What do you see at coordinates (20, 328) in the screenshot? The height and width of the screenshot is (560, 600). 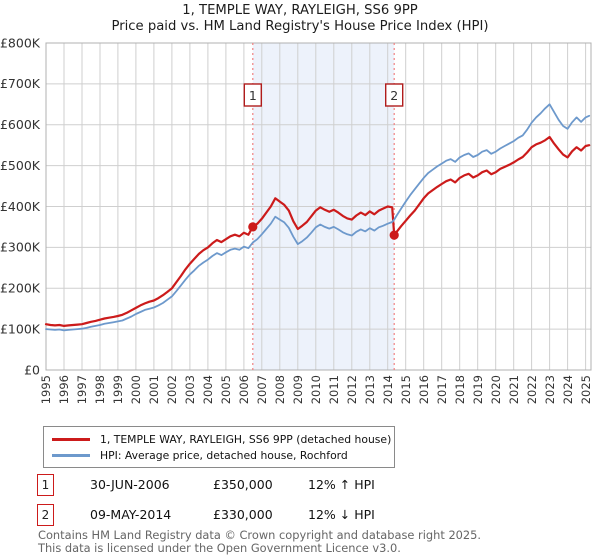 I see `svg-text: £100K` at bounding box center [20, 328].